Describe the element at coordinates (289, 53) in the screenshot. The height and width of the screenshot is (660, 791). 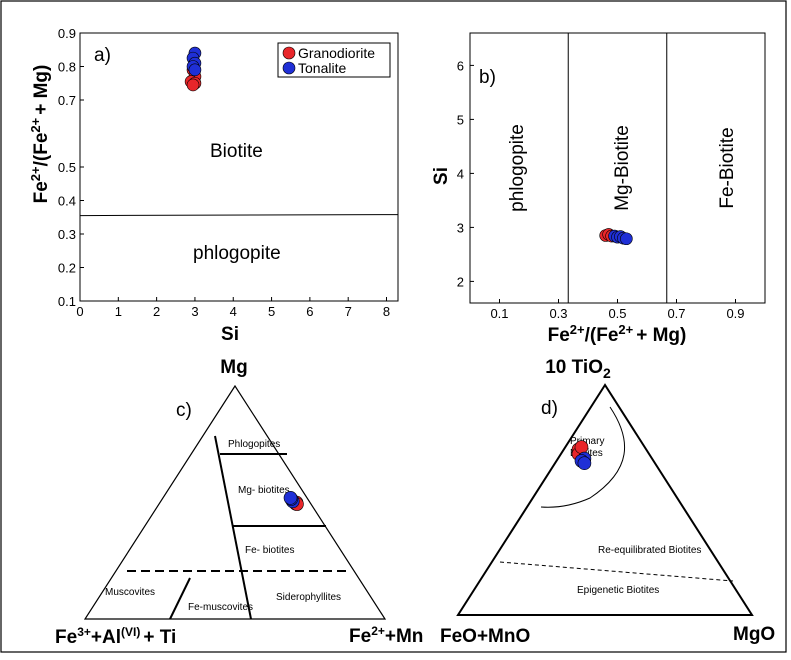
I see `legend-granodiorite-marker` at that location.